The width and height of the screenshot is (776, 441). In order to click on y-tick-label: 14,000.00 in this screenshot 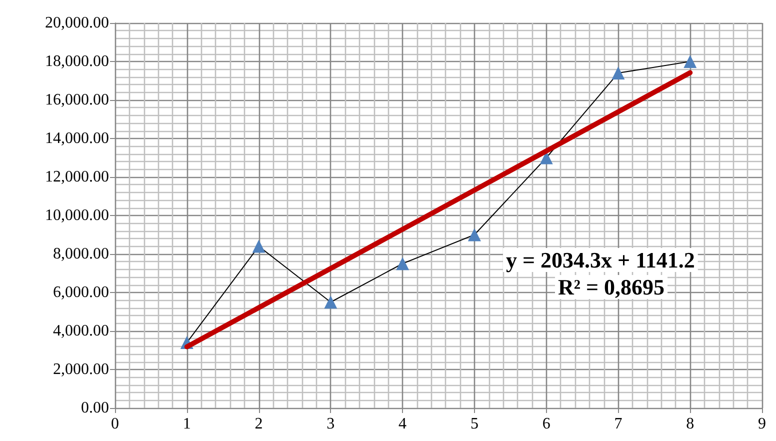, I will do `click(77, 138)`.